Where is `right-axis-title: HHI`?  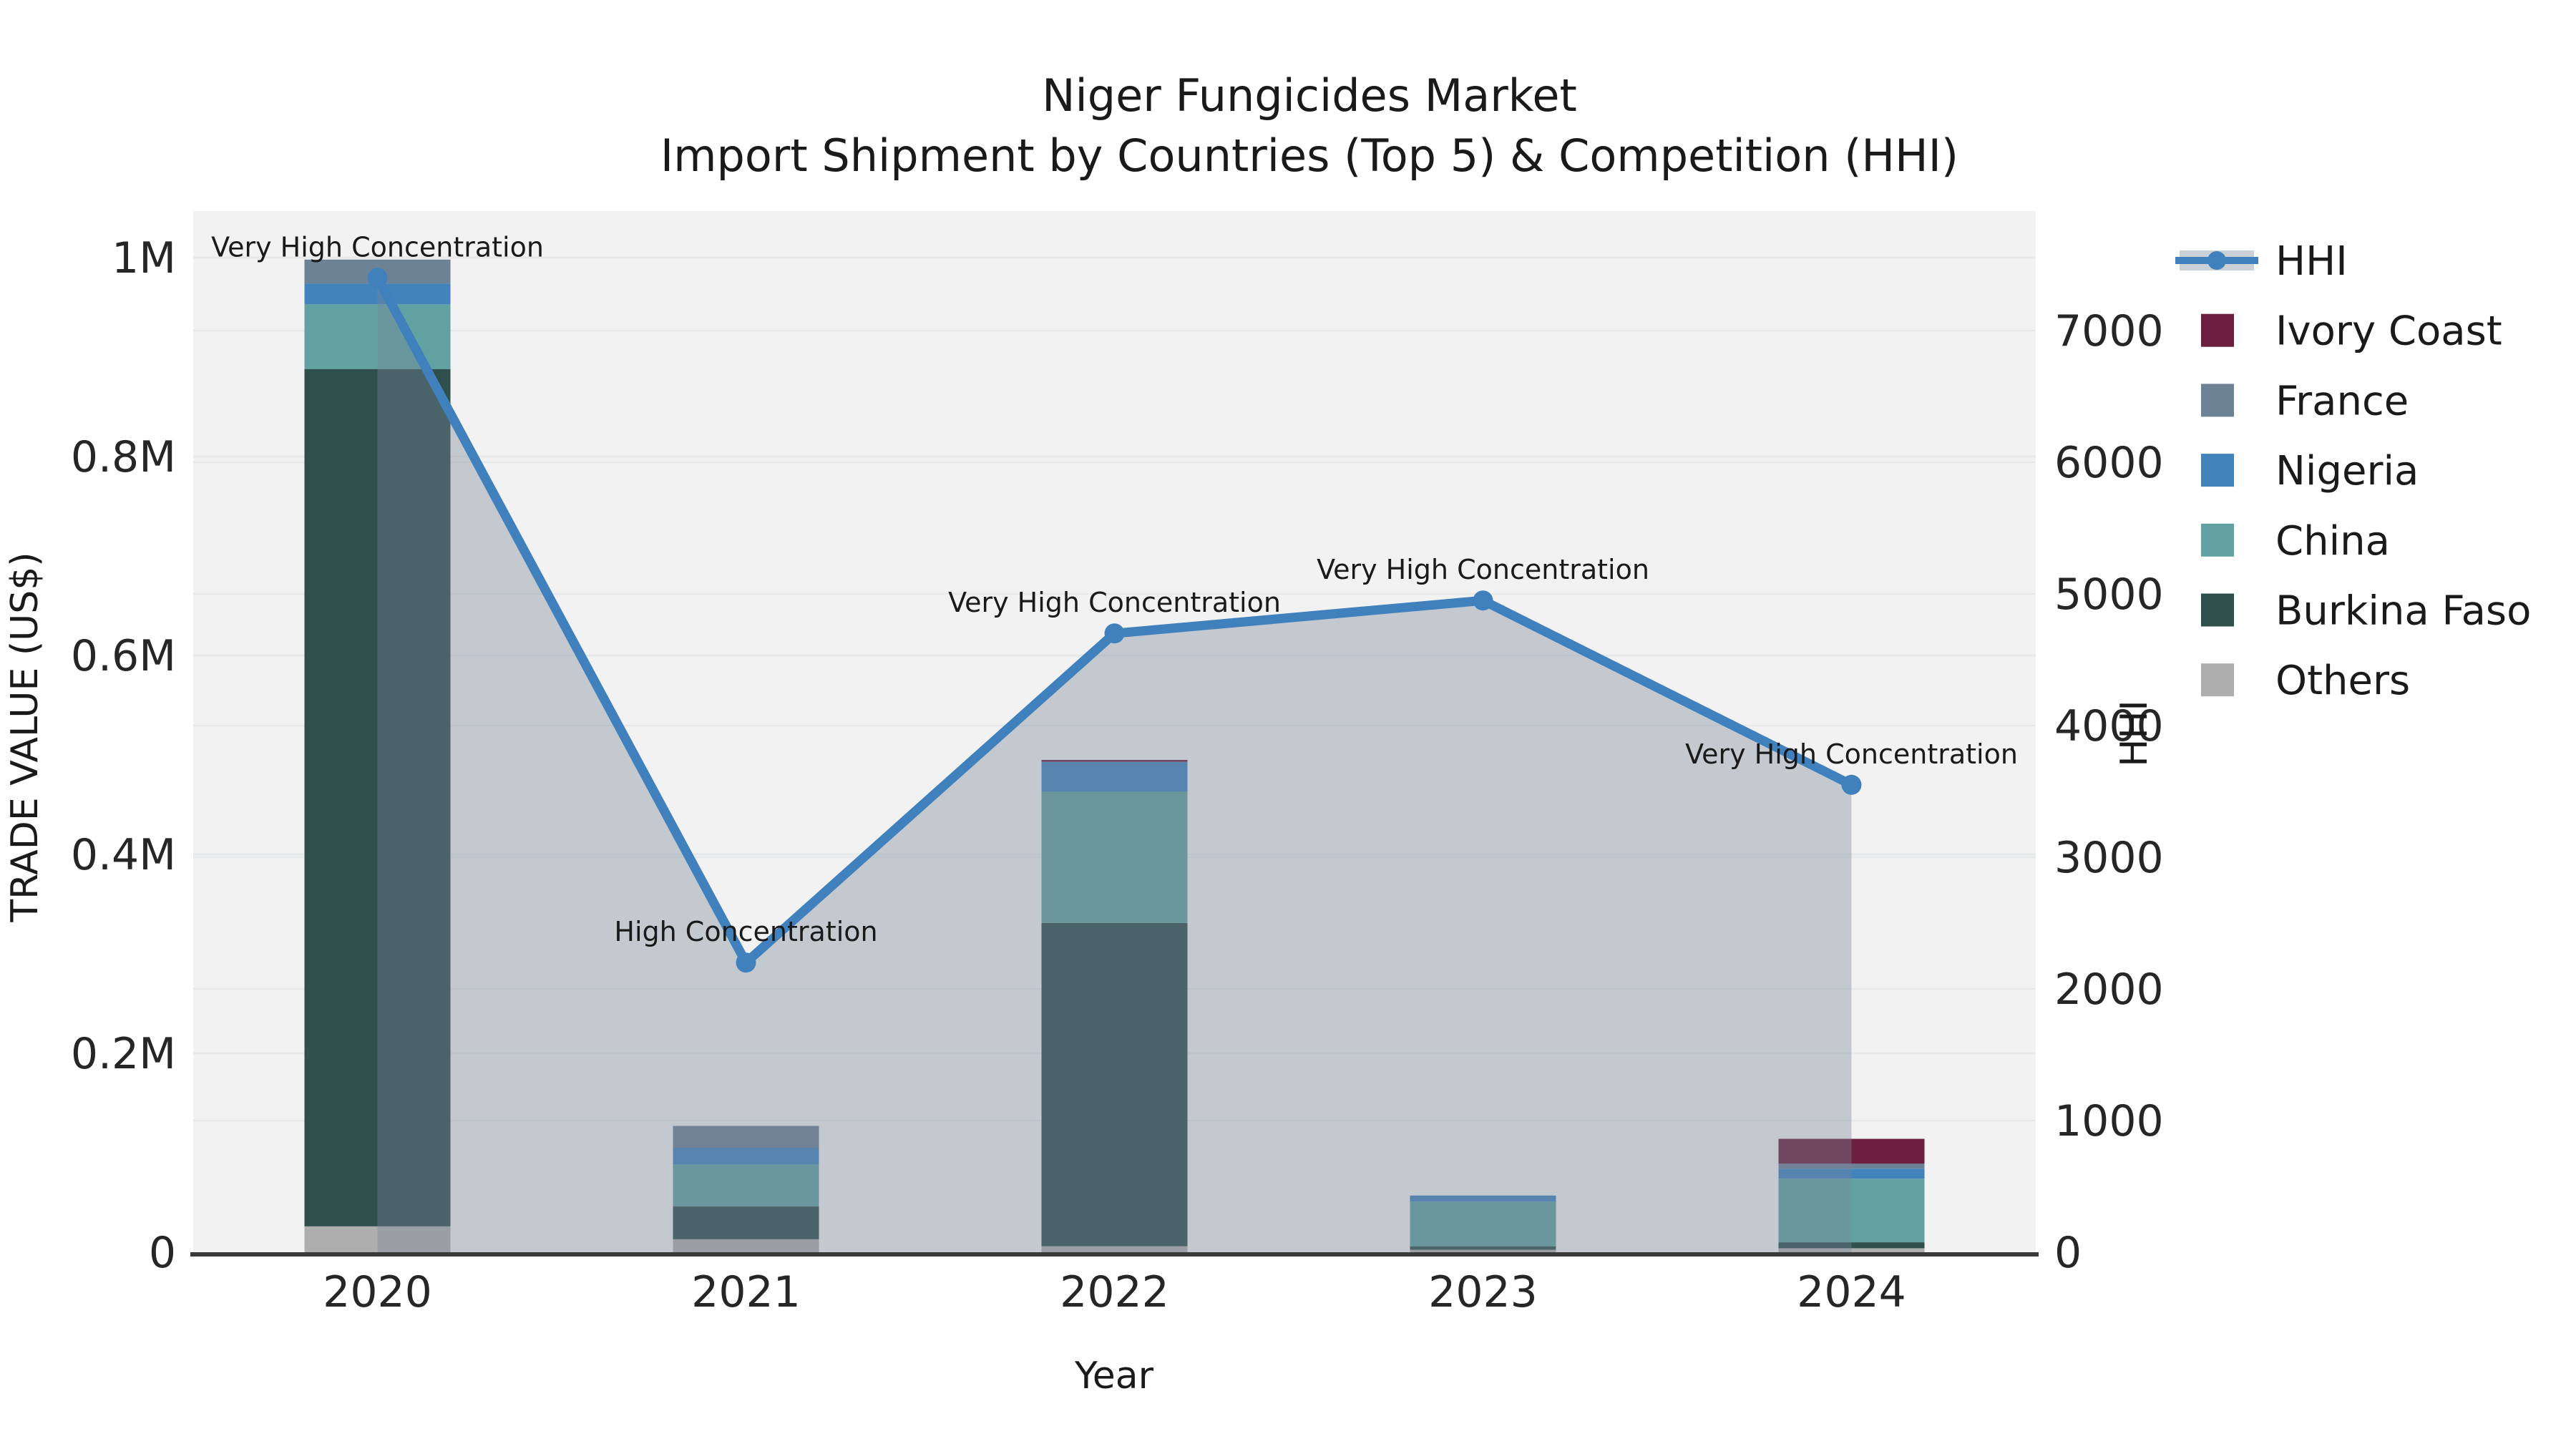 right-axis-title: HHI is located at coordinates (2134, 733).